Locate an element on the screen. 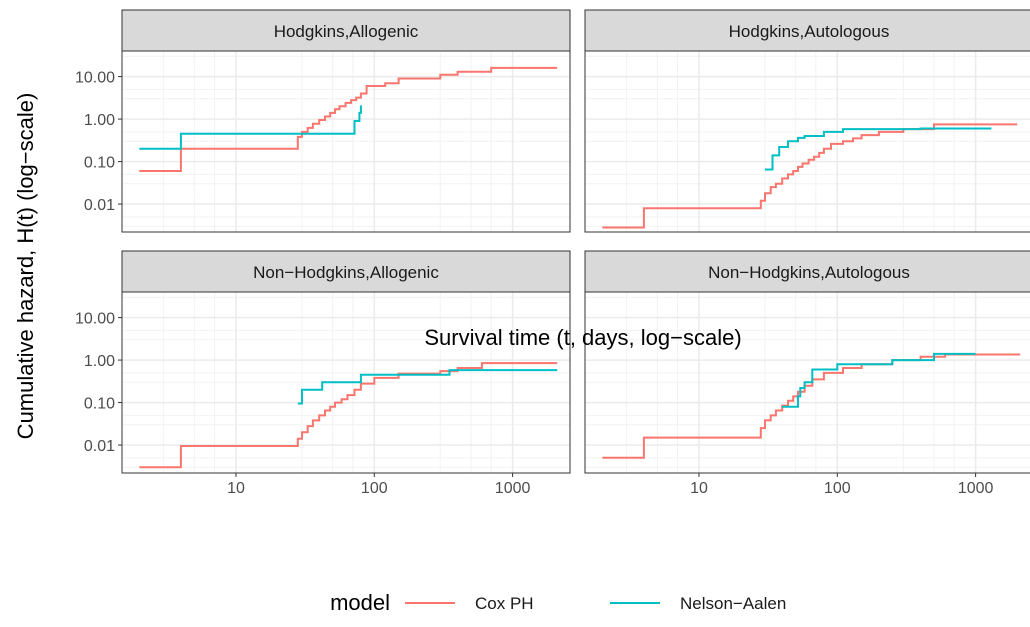 The height and width of the screenshot is (627, 1030). panel-strip-label: Non−Hodgkins,Autologous is located at coordinates (809, 272).